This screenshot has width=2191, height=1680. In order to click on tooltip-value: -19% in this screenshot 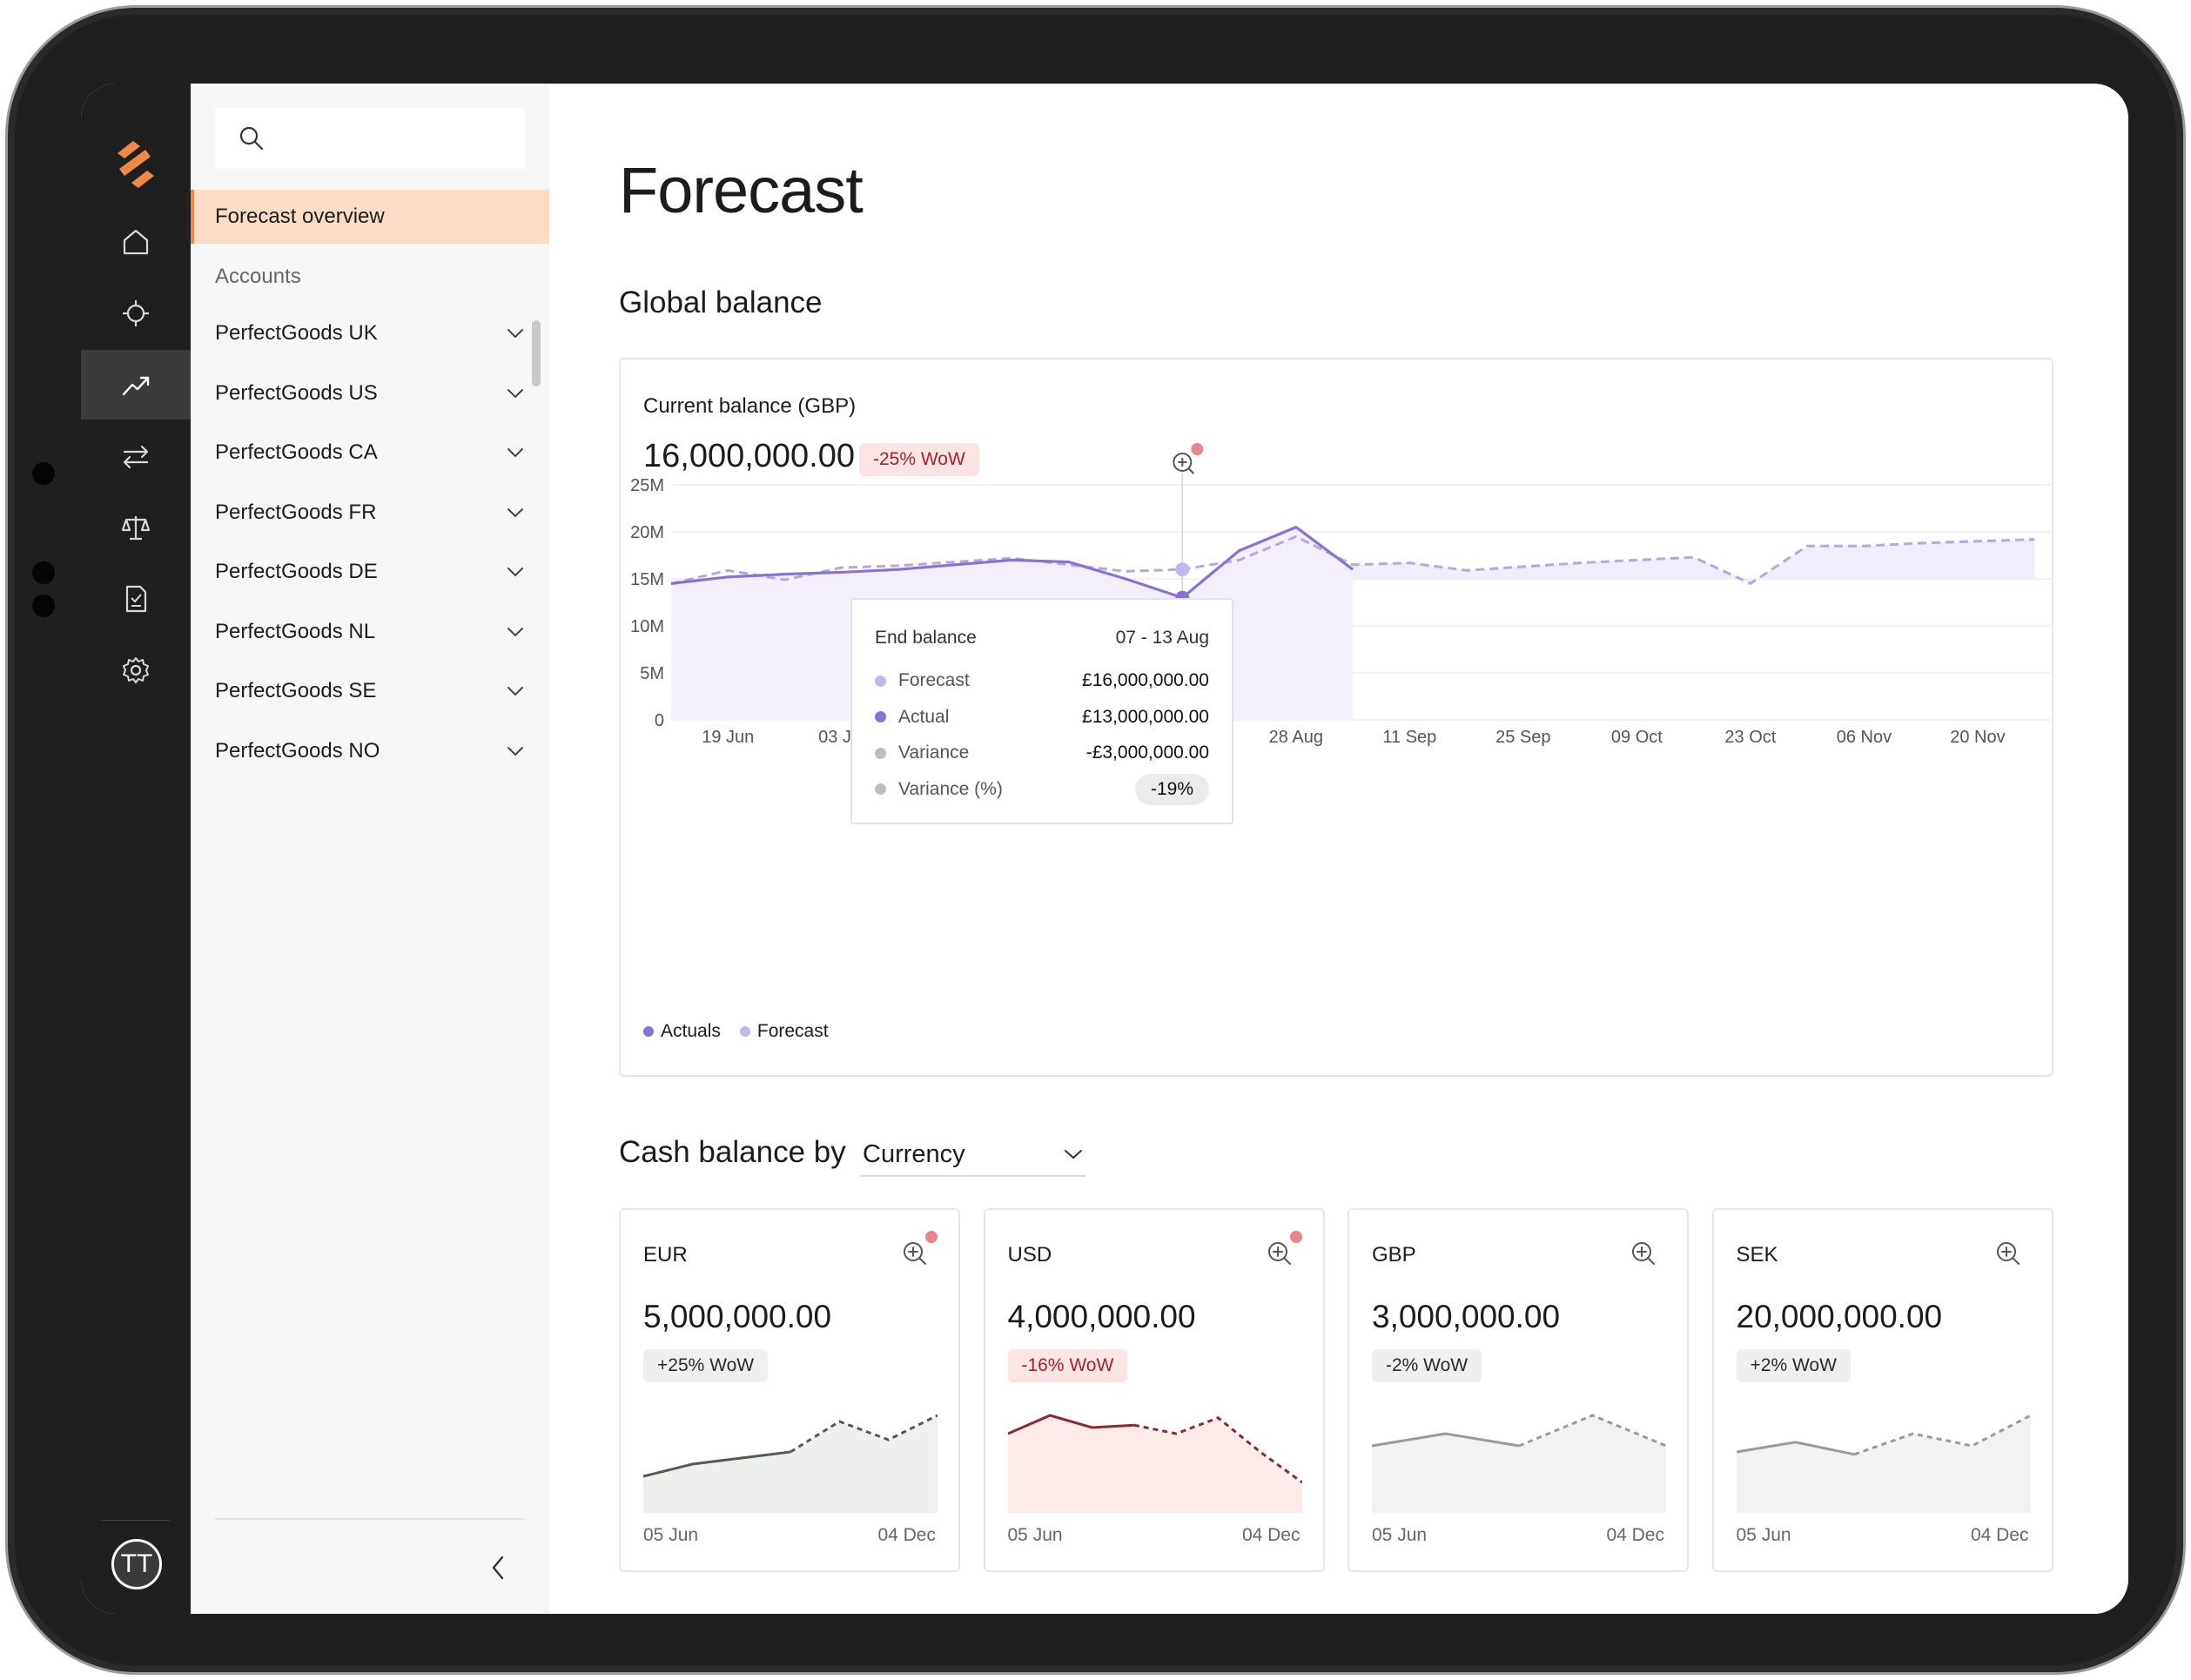, I will do `click(1171, 789)`.